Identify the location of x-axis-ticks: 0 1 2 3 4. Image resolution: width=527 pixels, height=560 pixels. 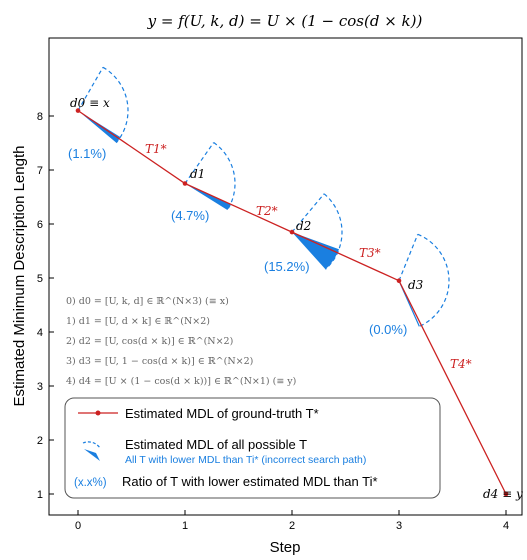
(292, 521).